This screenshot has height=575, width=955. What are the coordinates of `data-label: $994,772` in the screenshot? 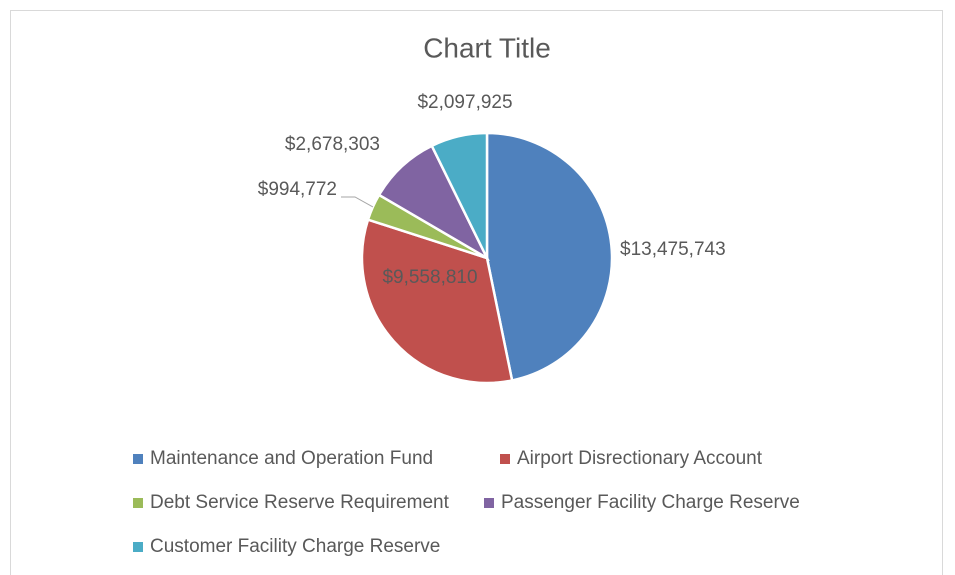 It's located at (297, 189).